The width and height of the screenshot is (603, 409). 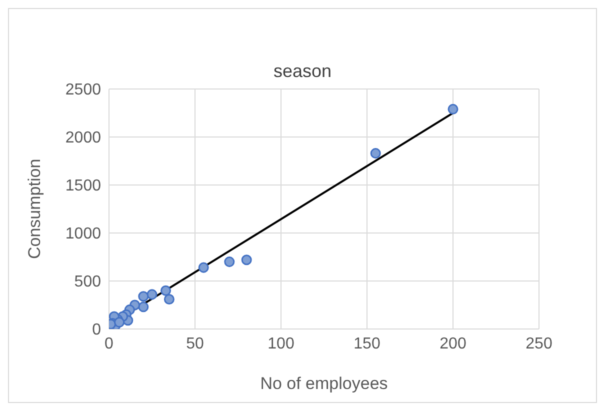 What do you see at coordinates (539, 343) in the screenshot?
I see `x-tick-label: 250` at bounding box center [539, 343].